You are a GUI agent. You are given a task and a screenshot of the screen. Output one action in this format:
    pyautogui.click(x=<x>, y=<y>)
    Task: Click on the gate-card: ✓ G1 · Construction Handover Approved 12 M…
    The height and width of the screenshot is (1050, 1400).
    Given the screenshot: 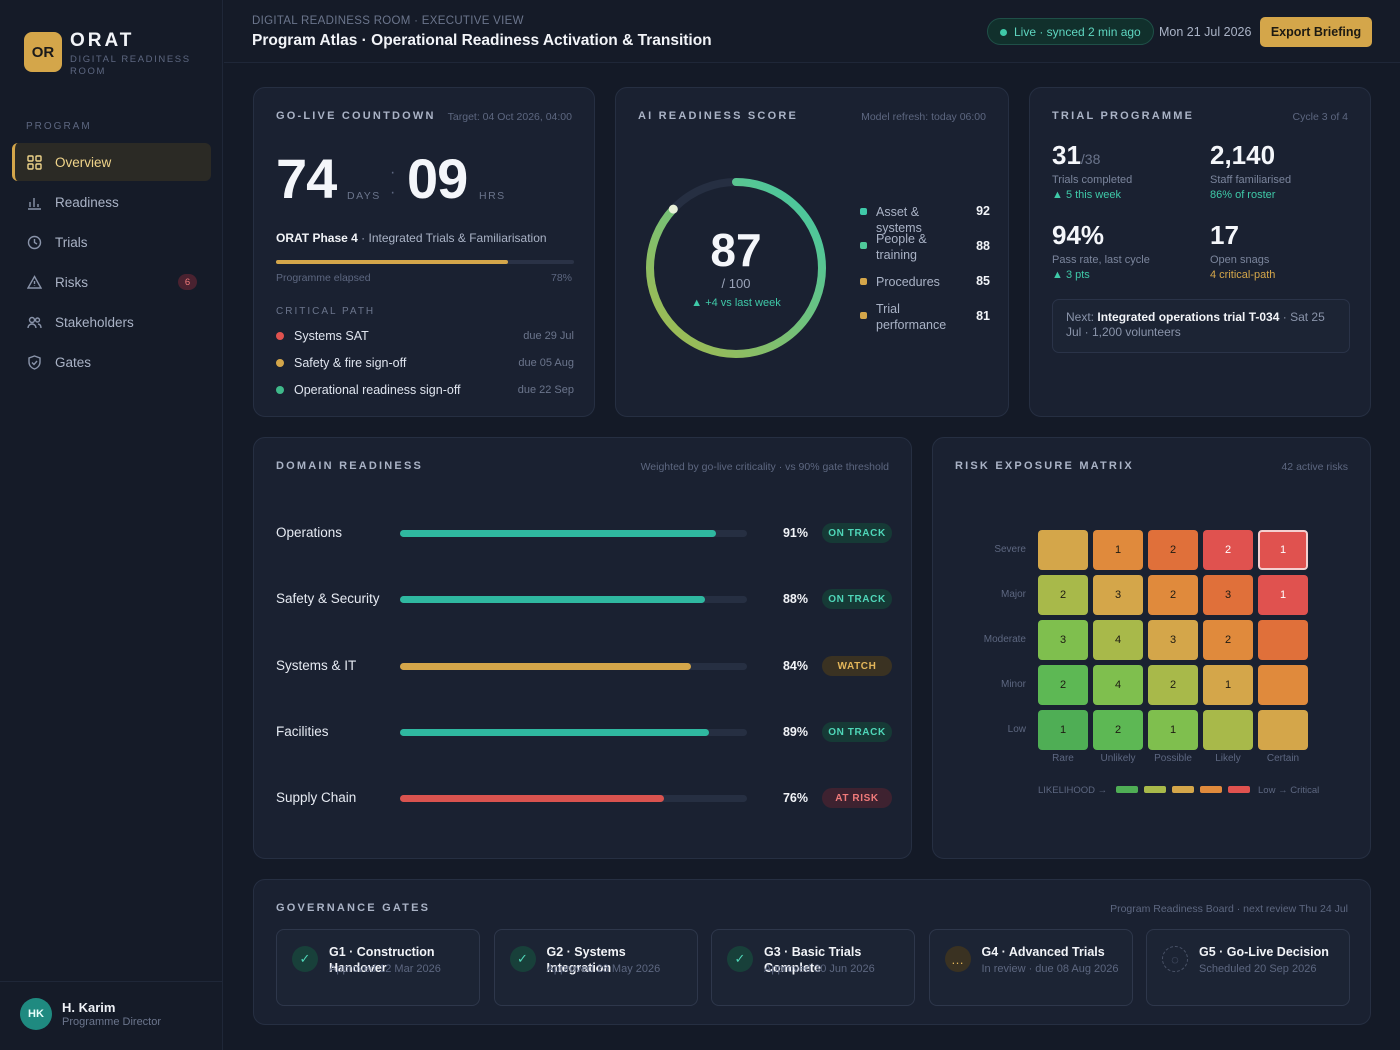 What is the action you would take?
    pyautogui.click(x=378, y=967)
    